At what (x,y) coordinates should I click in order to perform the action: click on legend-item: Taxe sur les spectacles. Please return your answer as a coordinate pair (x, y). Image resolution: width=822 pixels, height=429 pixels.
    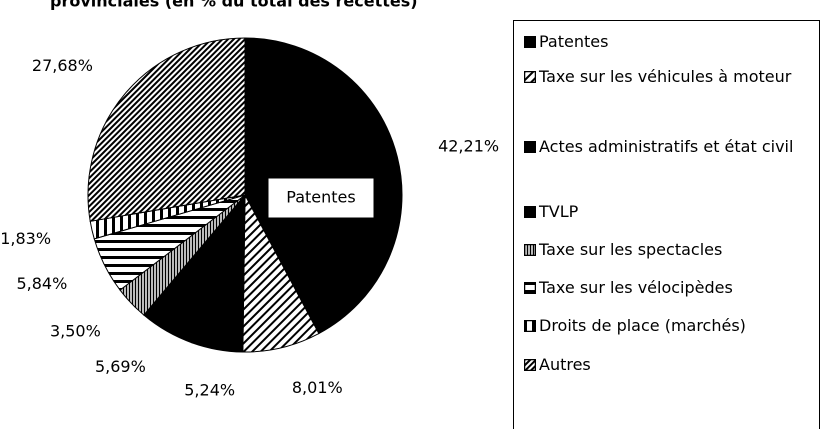
    Looking at the image, I should click on (666, 249).